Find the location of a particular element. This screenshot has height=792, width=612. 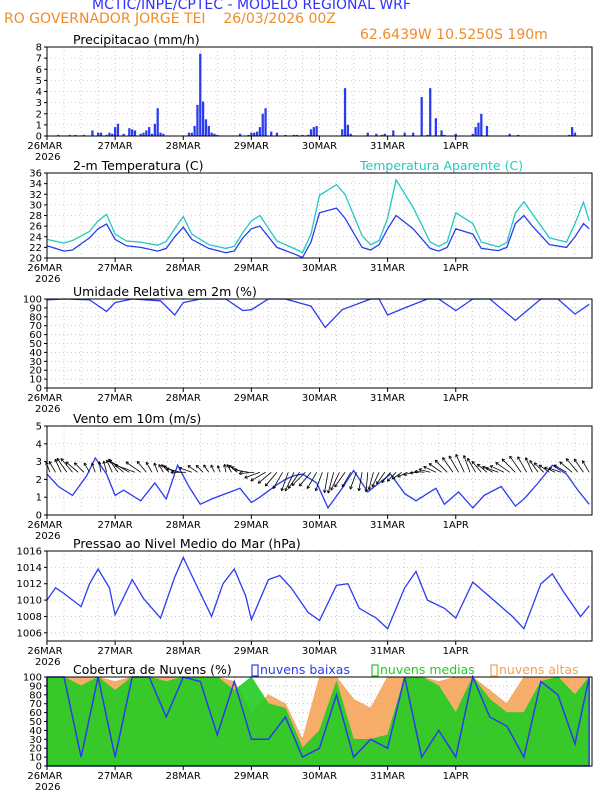

legend-label: nuvens baixas is located at coordinates (305, 669).